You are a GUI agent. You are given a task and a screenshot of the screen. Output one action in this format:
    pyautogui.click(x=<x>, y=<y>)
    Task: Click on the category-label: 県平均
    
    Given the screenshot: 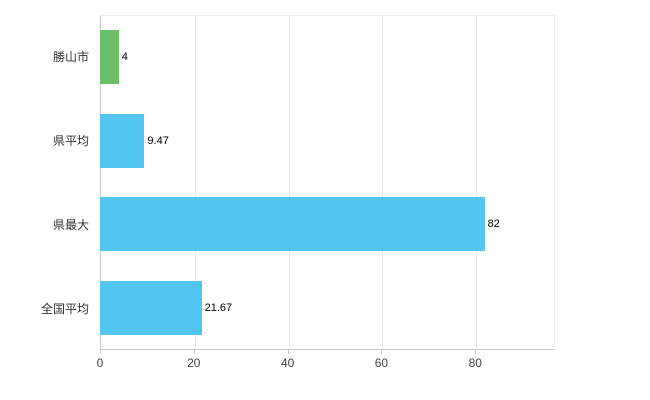 What is the action you would take?
    pyautogui.click(x=70, y=141)
    